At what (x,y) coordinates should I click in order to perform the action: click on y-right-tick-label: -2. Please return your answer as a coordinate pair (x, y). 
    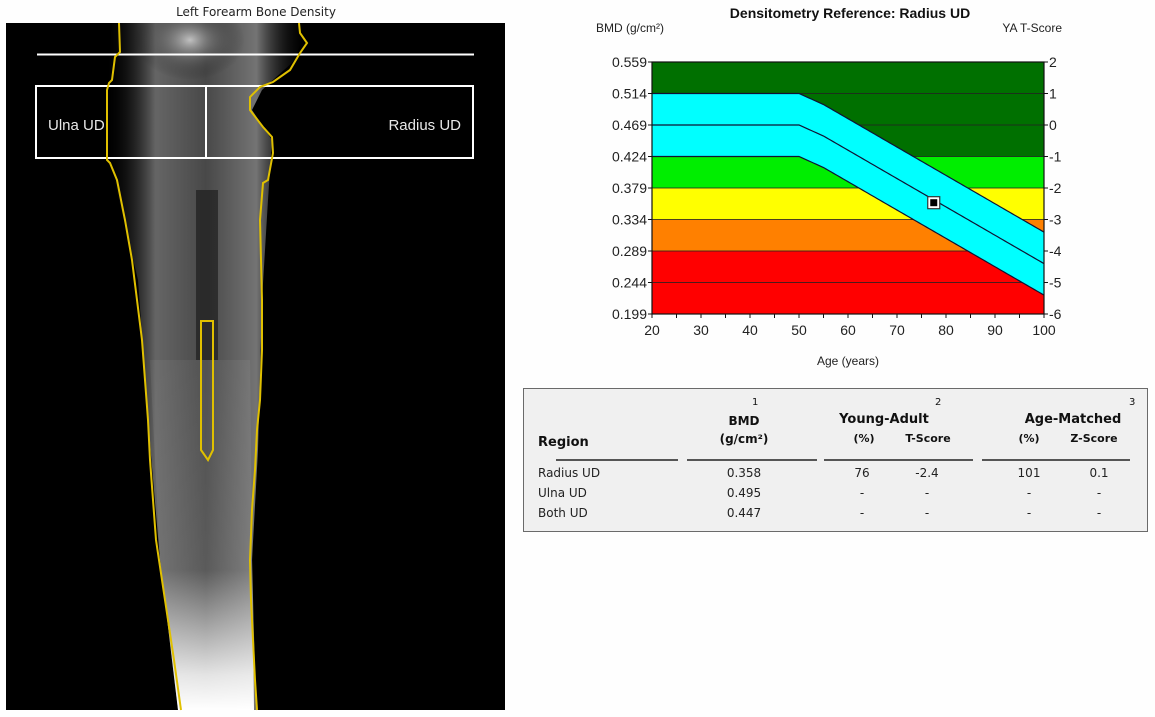
    Looking at the image, I should click on (1055, 188).